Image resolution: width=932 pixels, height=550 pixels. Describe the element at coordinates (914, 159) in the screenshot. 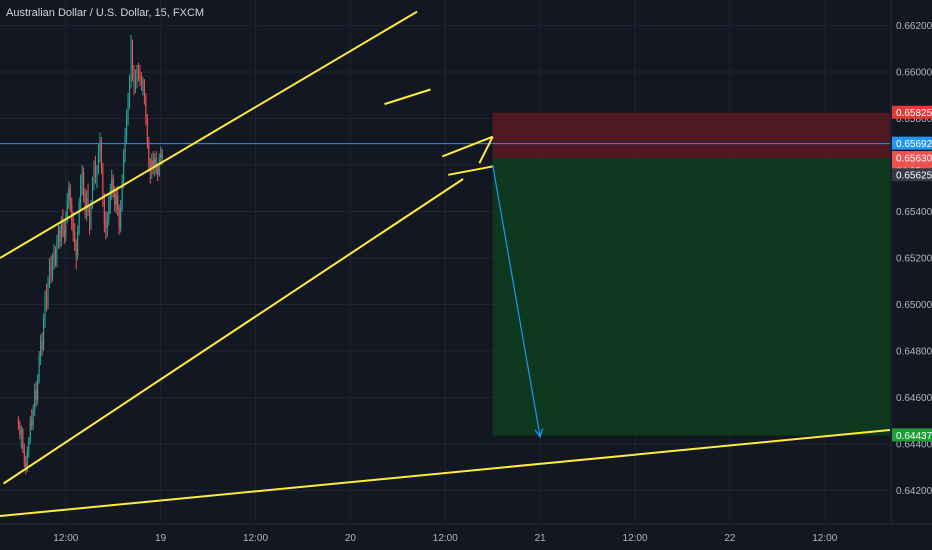

I see `price-tag-text: 0.65630` at that location.